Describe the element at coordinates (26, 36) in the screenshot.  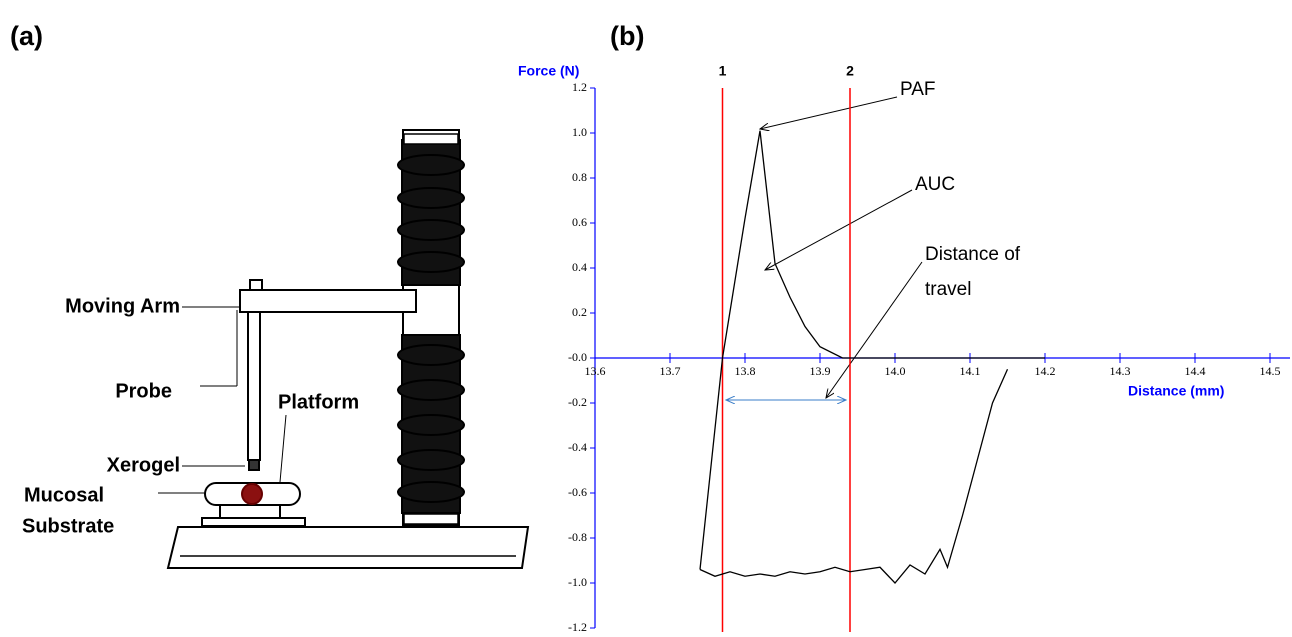
I see `panel-label: (a)` at that location.